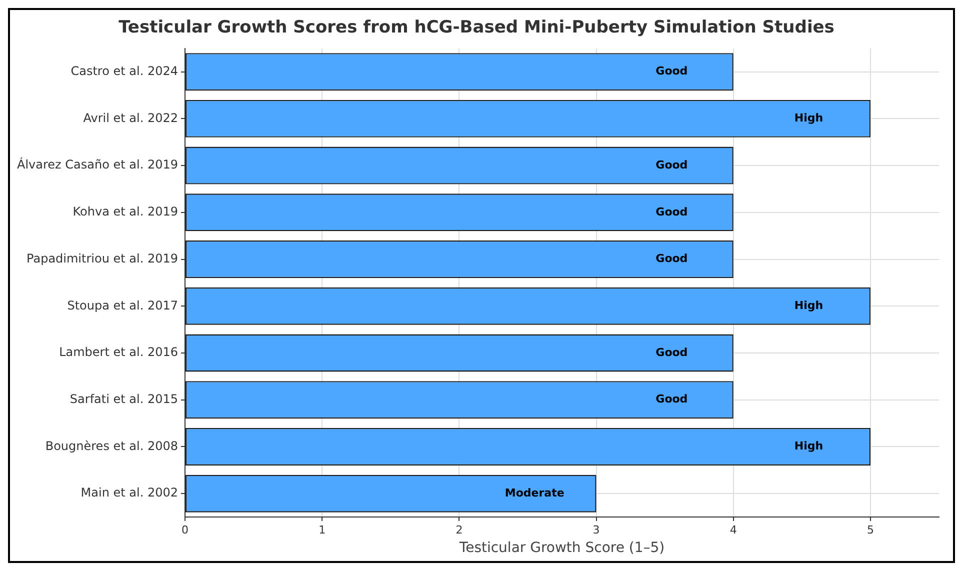 The image size is (967, 575). Describe the element at coordinates (459, 529) in the screenshot. I see `x-tick-label: 2` at that location.